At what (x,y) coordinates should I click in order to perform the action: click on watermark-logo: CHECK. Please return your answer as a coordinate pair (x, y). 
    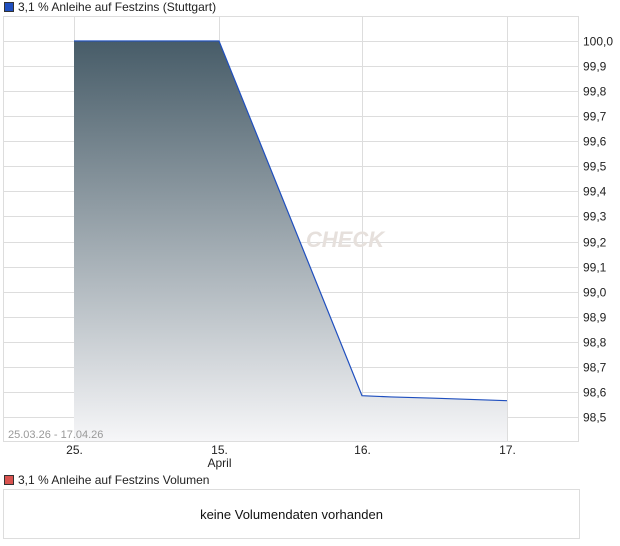
    Looking at the image, I should click on (346, 239).